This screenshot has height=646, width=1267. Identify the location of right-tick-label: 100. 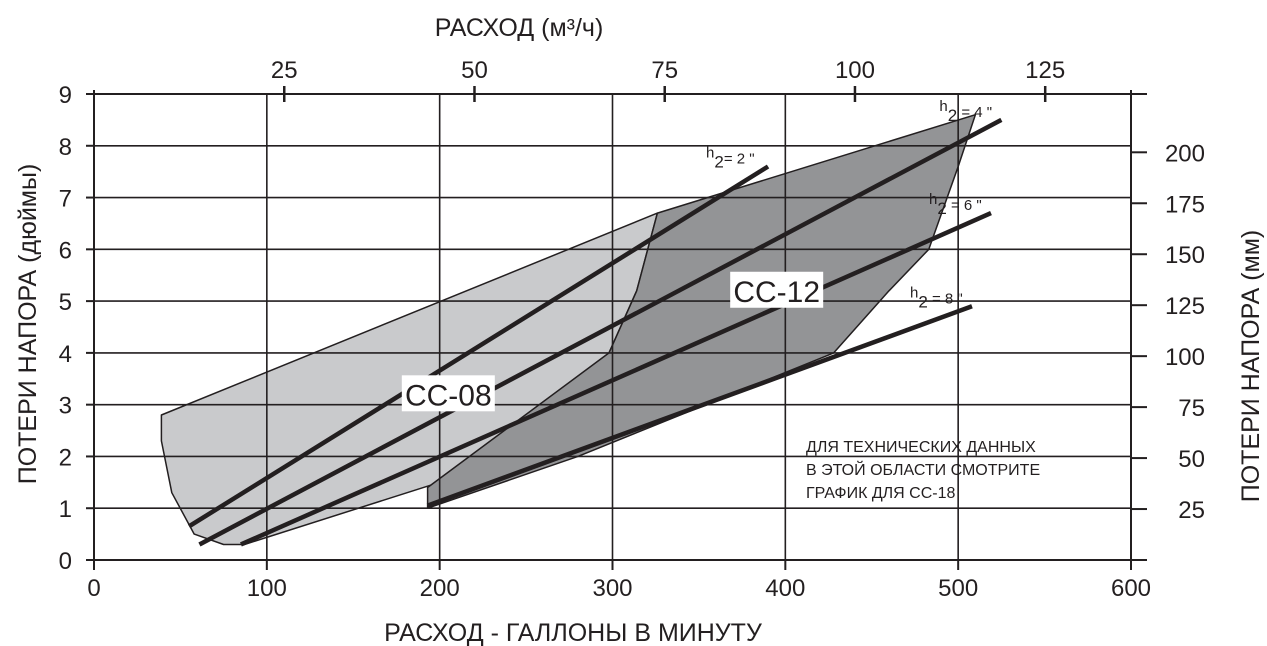
(1185, 357).